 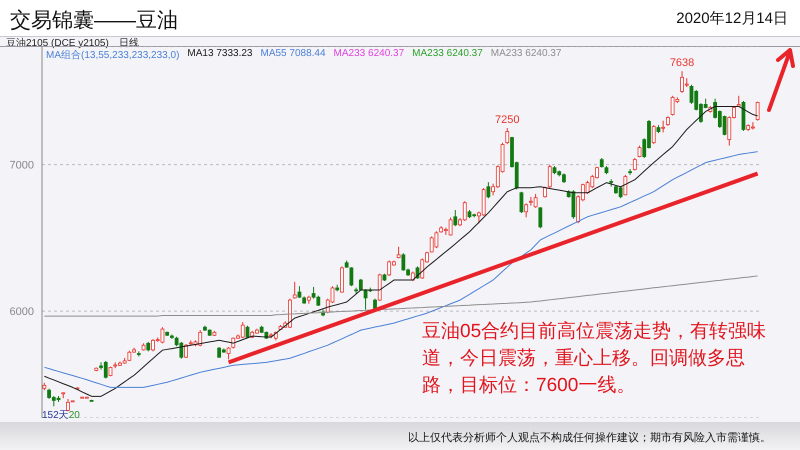 What do you see at coordinates (113, 55) in the screenshot?
I see `annotation: MA组合(13,55,233,233,233,0)` at bounding box center [113, 55].